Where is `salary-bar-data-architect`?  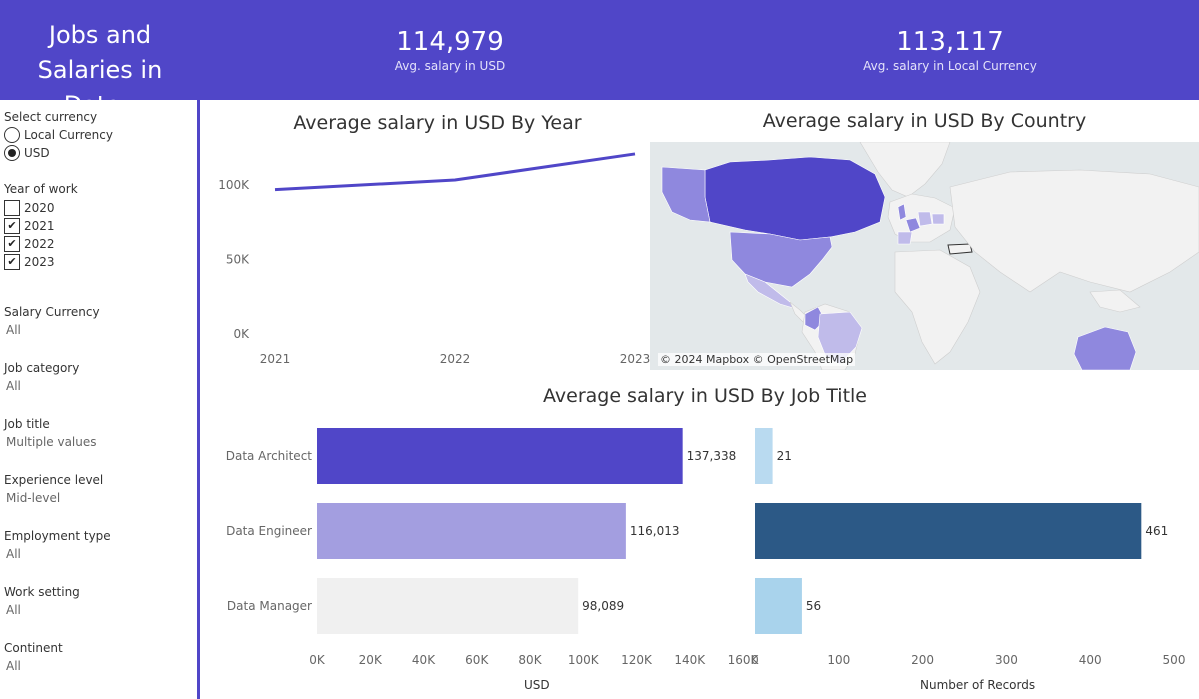 salary-bar-data-architect is located at coordinates (500, 456).